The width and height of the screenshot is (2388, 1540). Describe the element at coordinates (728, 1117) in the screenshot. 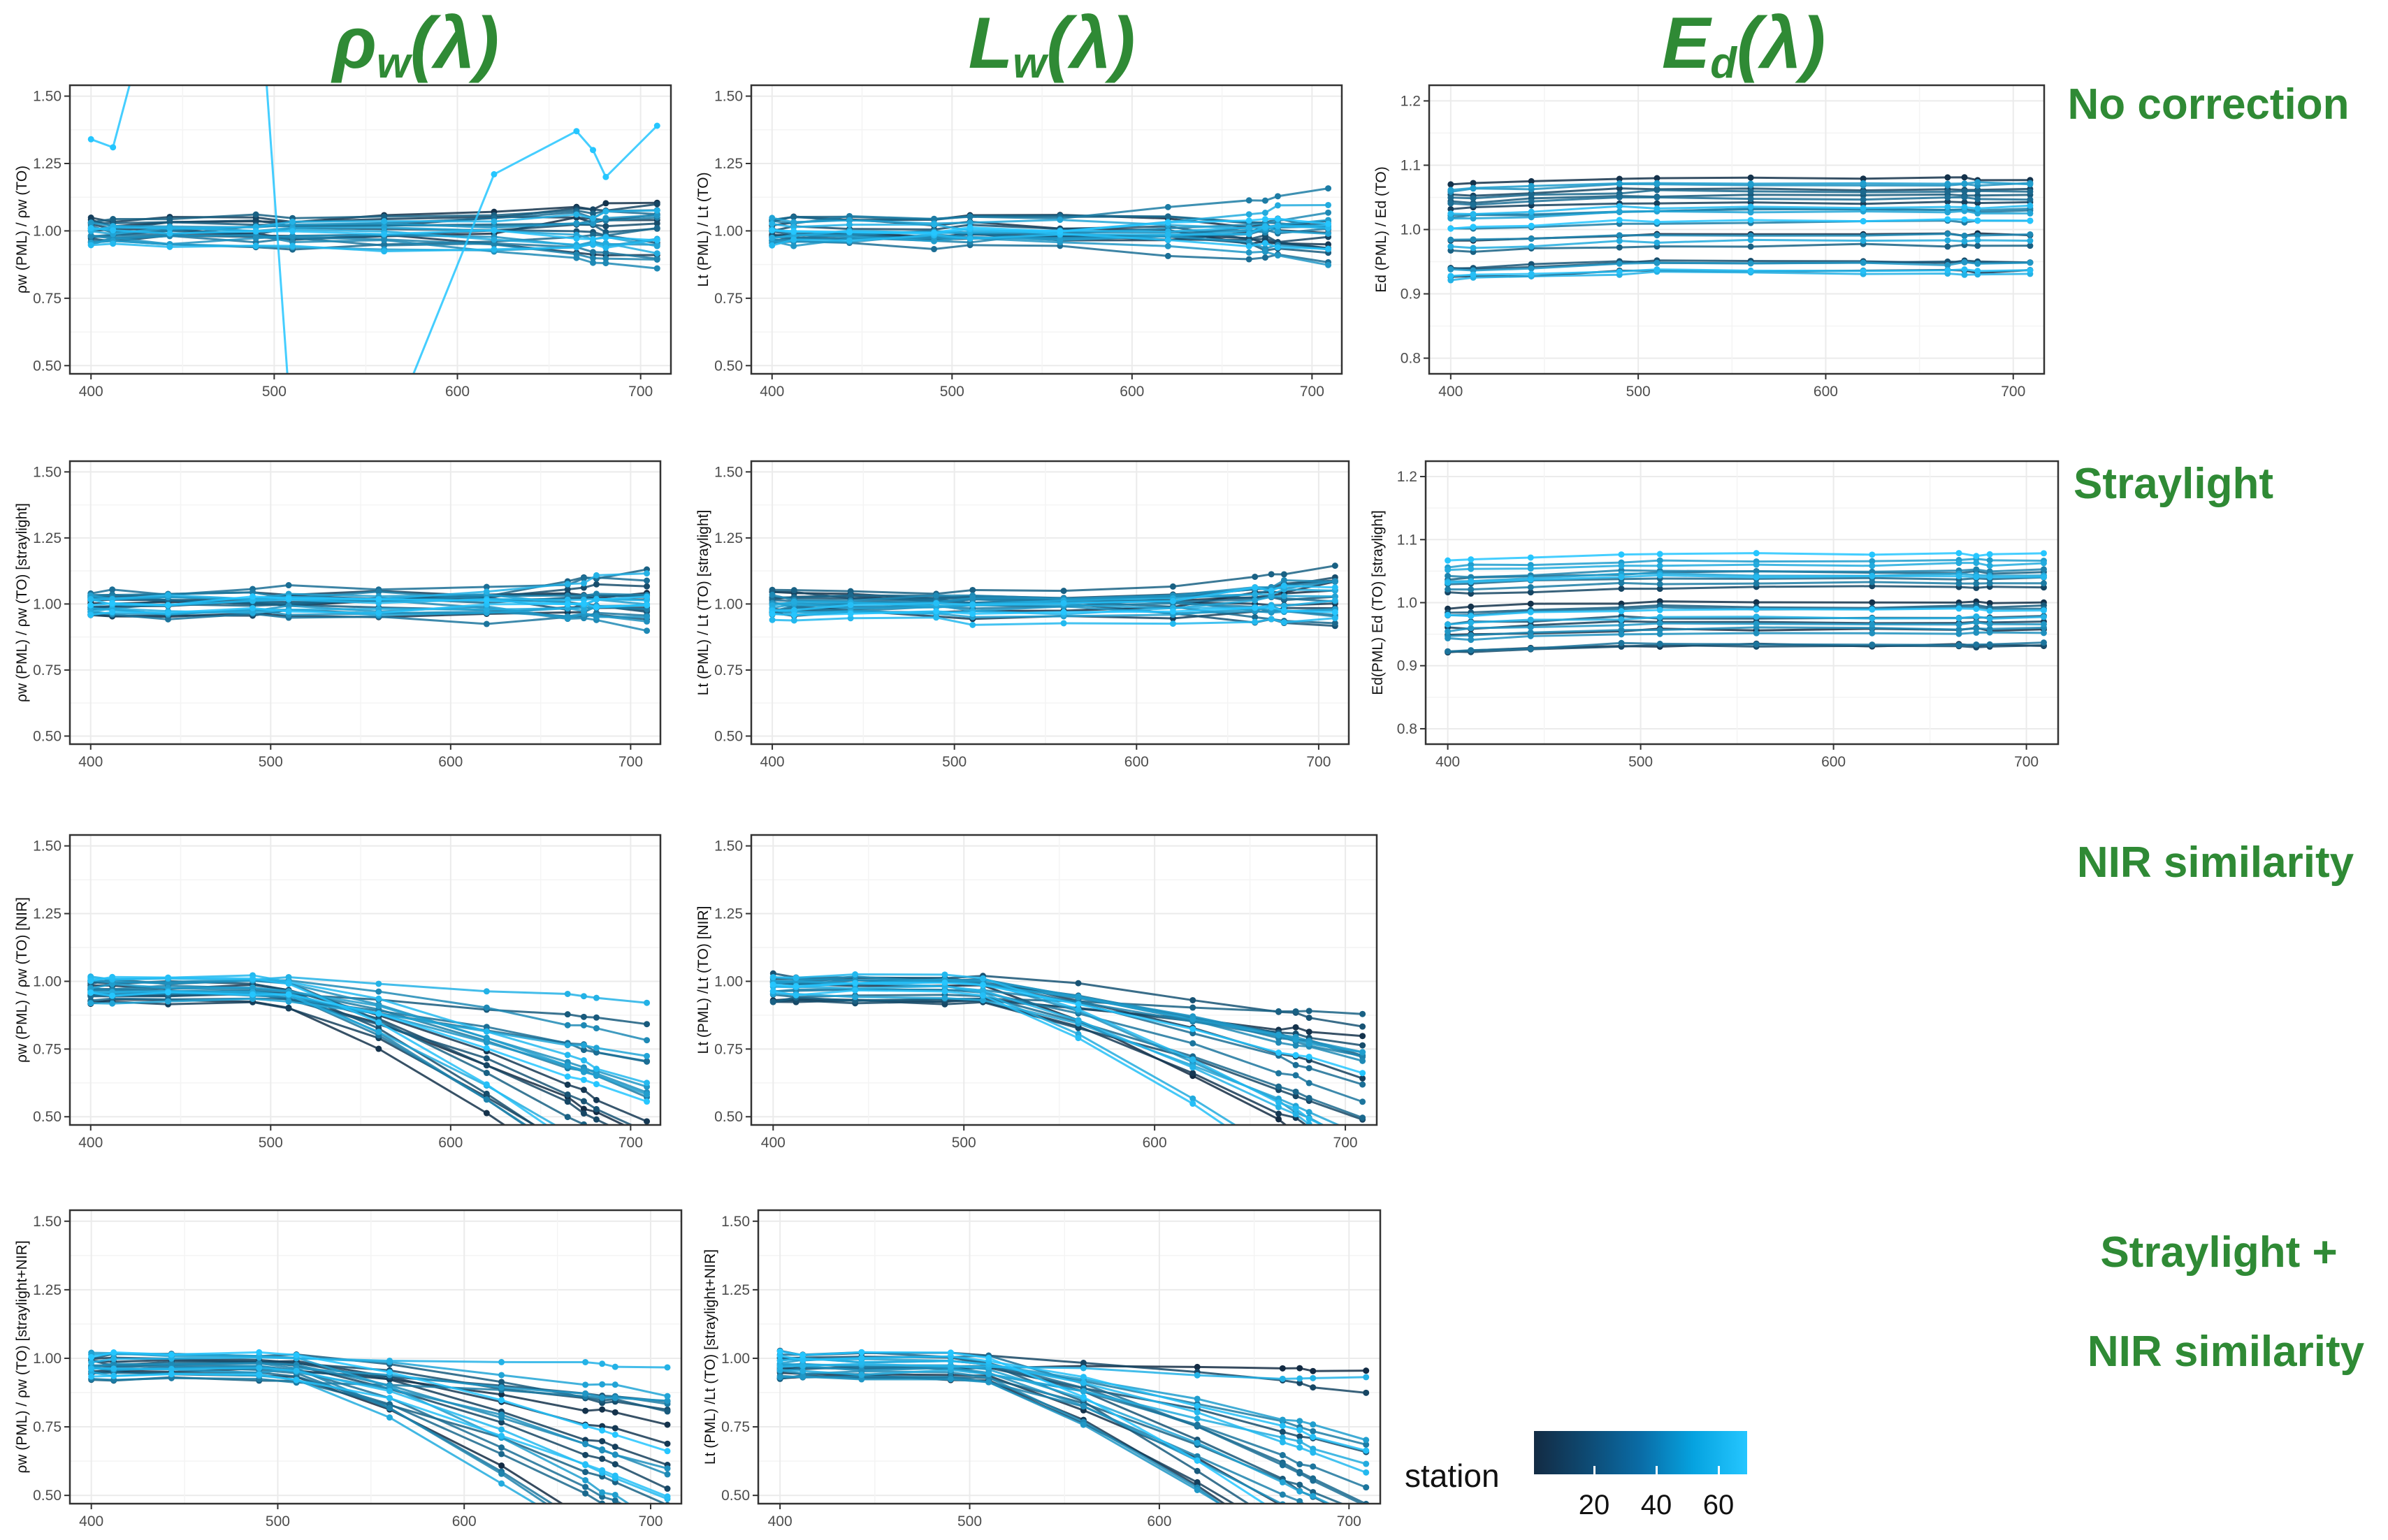

I see `y-tick-label: 0.50` at that location.